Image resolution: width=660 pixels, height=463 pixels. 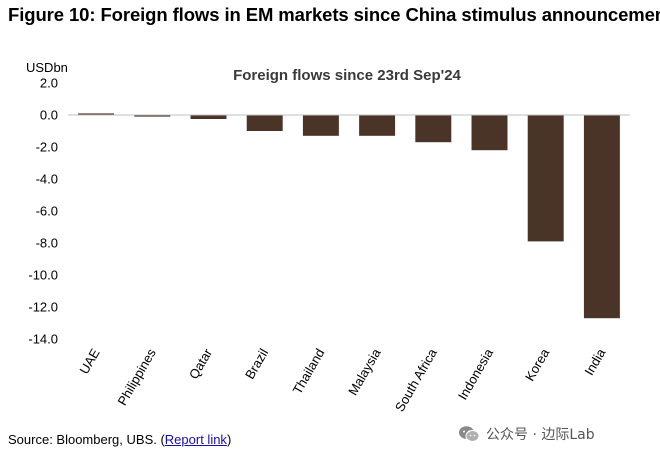 What do you see at coordinates (347, 75) in the screenshot?
I see `chart-title: Foreign flows since 23rd Sep'24` at bounding box center [347, 75].